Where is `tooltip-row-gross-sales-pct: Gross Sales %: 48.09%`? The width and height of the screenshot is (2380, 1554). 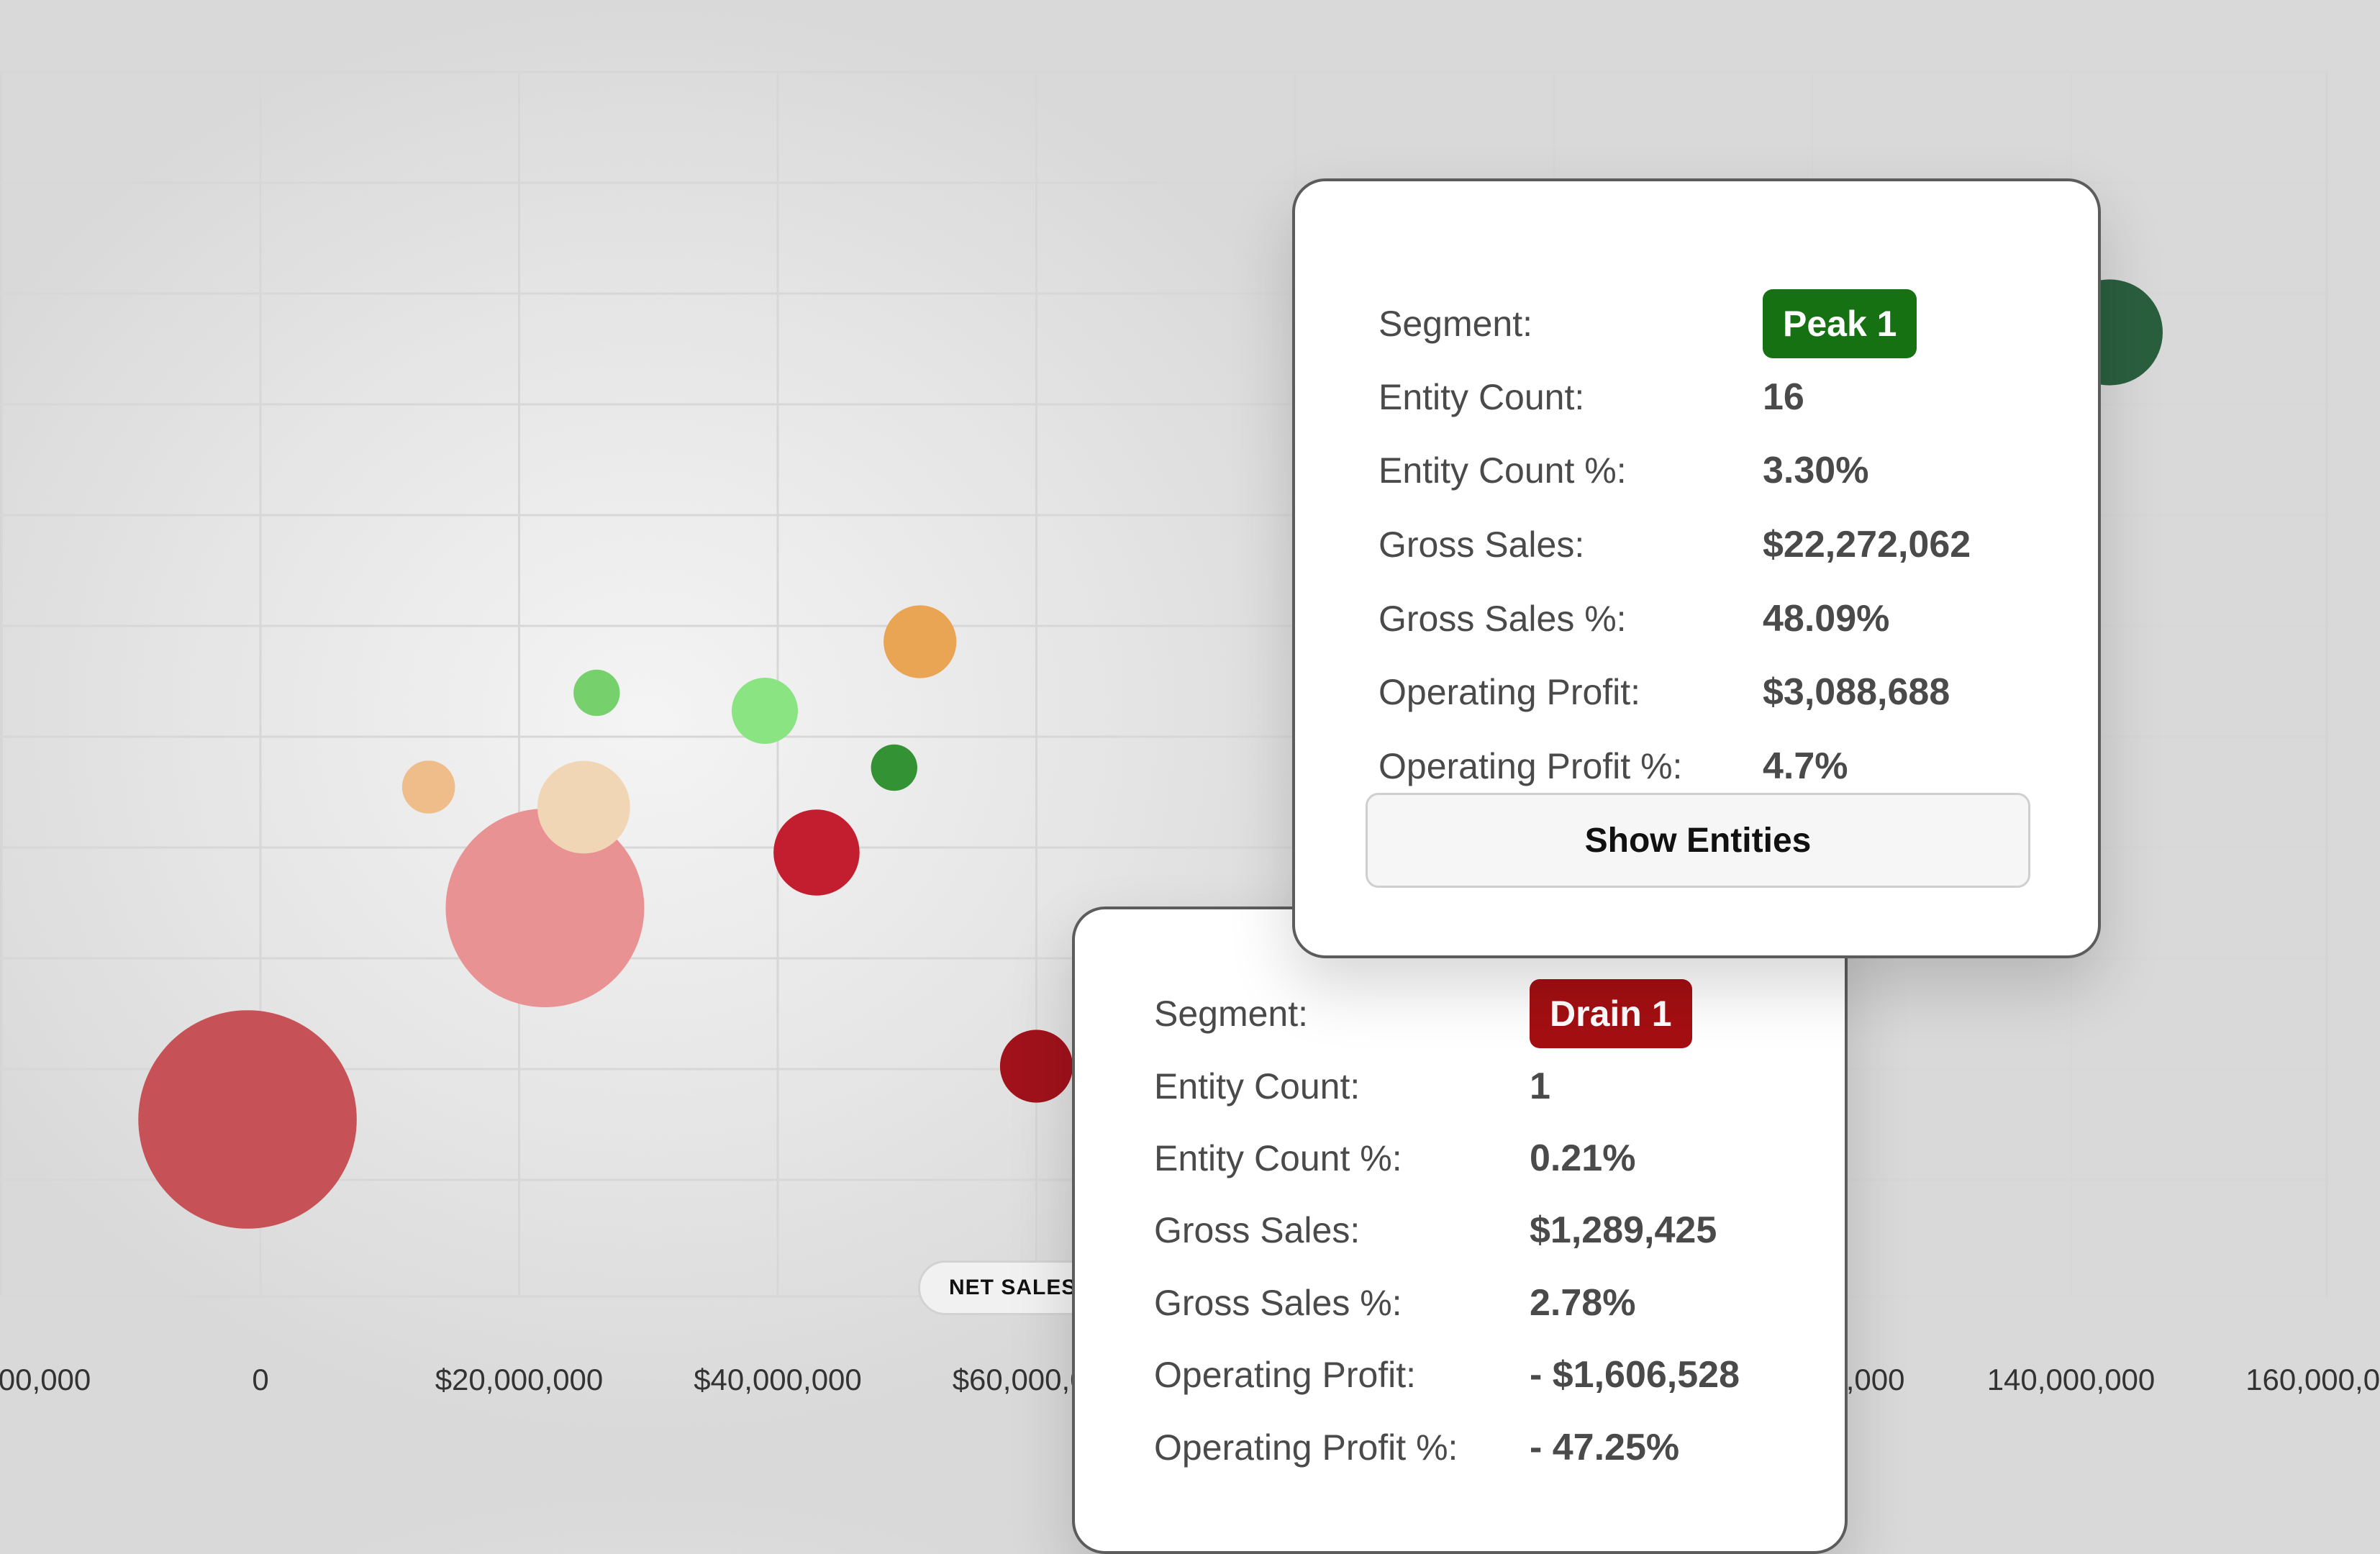
tooltip-row-gross-sales-pct: Gross Sales %: 48.09% is located at coordinates (1724, 619).